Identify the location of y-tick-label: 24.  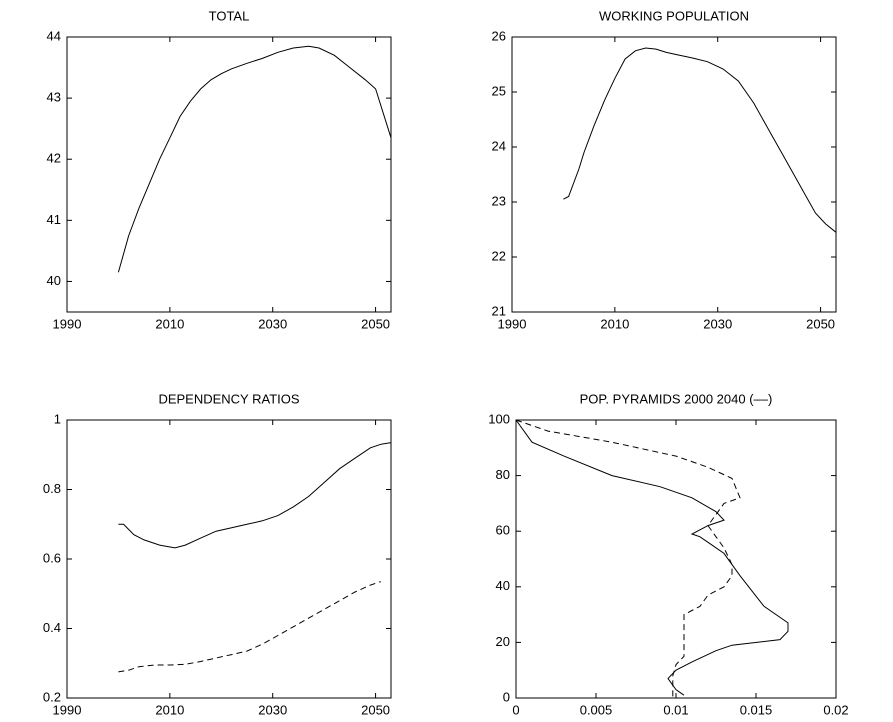
(499, 145).